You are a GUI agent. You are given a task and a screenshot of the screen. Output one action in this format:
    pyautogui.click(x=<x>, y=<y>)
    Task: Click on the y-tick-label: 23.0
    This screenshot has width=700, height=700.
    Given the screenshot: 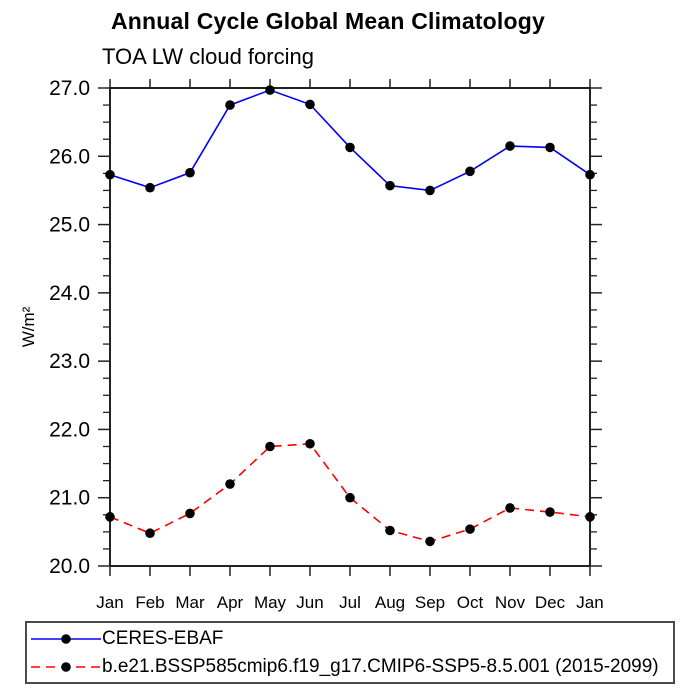 What is the action you would take?
    pyautogui.click(x=69, y=361)
    